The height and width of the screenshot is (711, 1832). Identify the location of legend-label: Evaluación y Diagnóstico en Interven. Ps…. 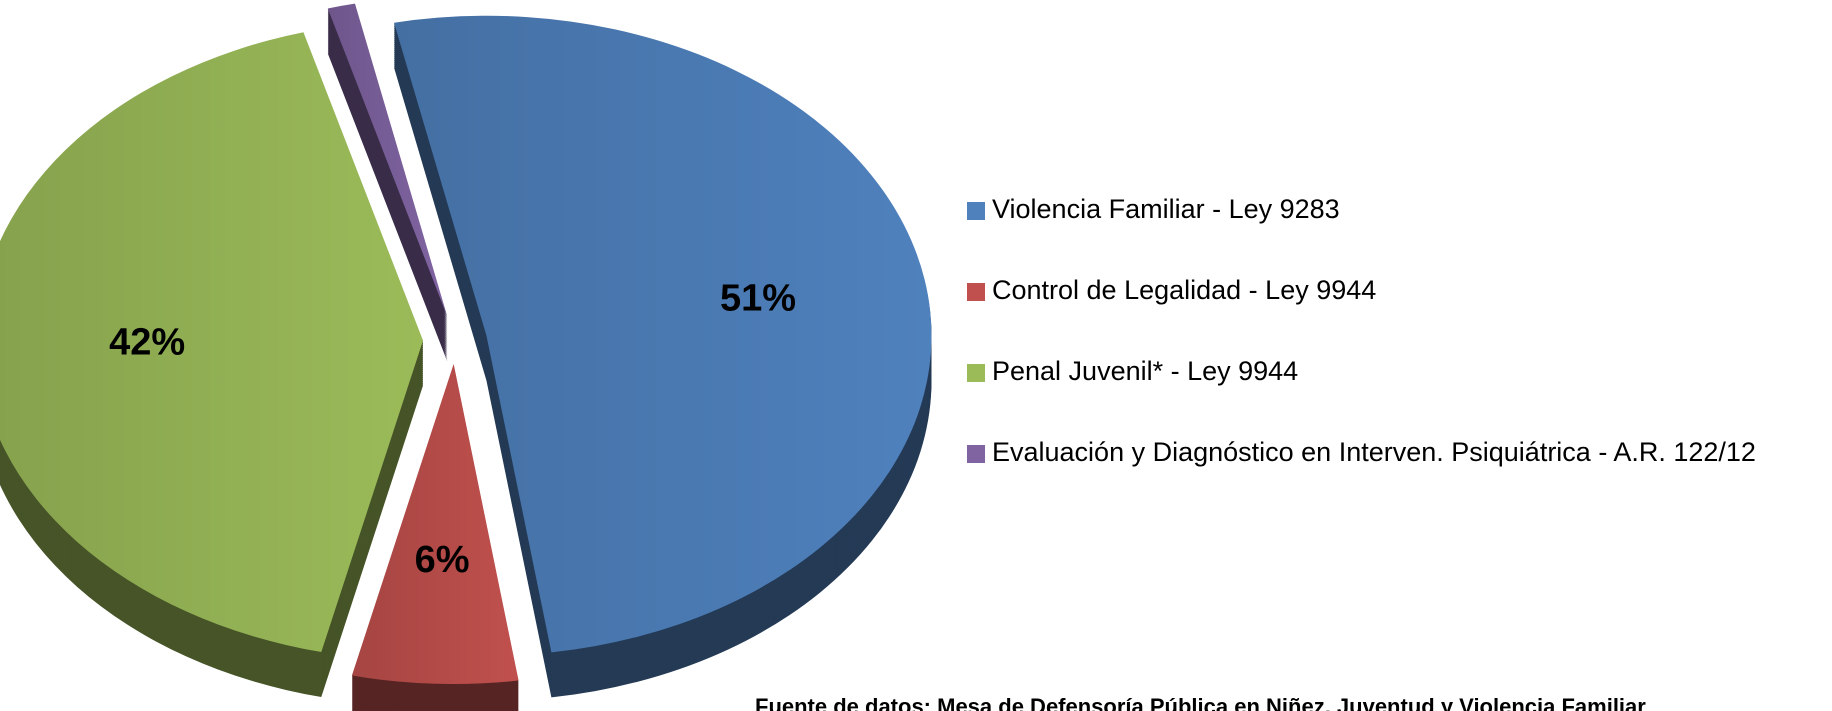
(1374, 452).